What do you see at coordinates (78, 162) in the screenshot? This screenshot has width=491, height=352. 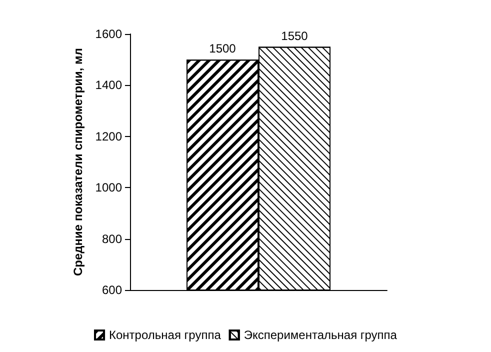 I see `y-axis-title: Средние показатели спирометрии, мл` at bounding box center [78, 162].